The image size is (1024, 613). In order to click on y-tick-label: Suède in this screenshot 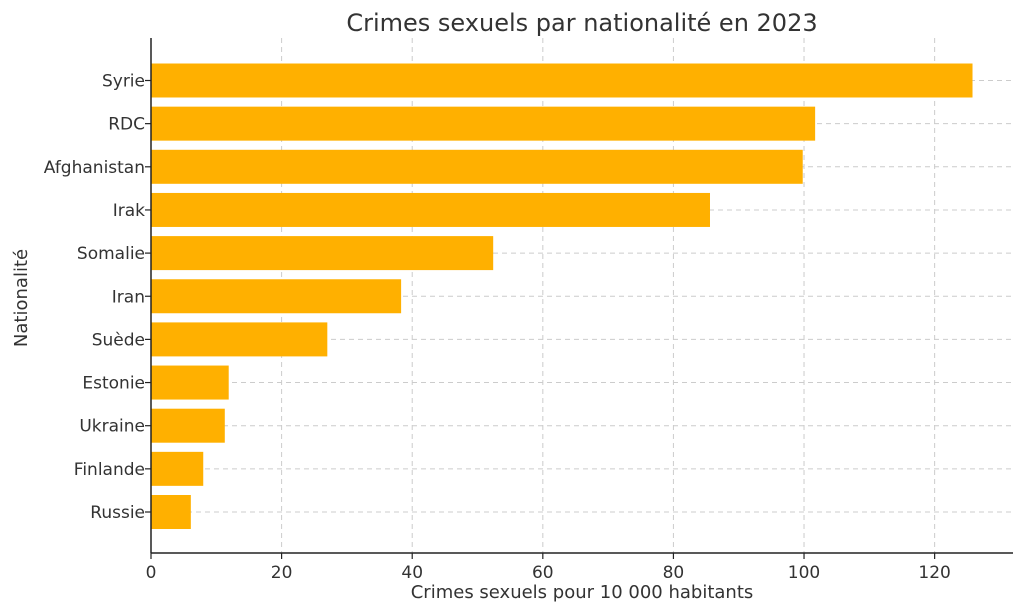, I will do `click(118, 340)`.